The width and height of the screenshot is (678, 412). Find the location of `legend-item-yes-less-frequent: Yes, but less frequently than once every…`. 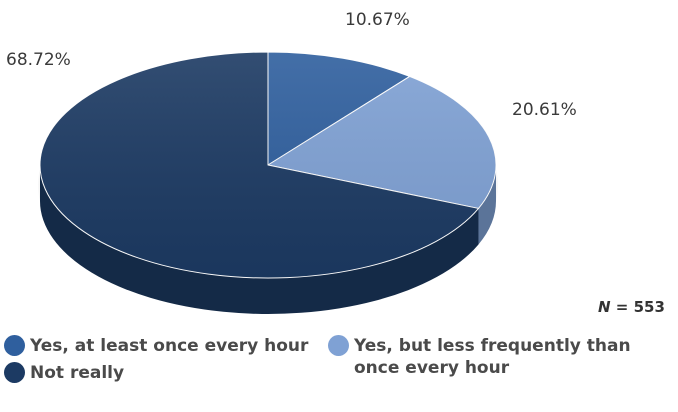

legend-item-yes-less-frequent: Yes, but less frequently than once every… is located at coordinates (502, 357).